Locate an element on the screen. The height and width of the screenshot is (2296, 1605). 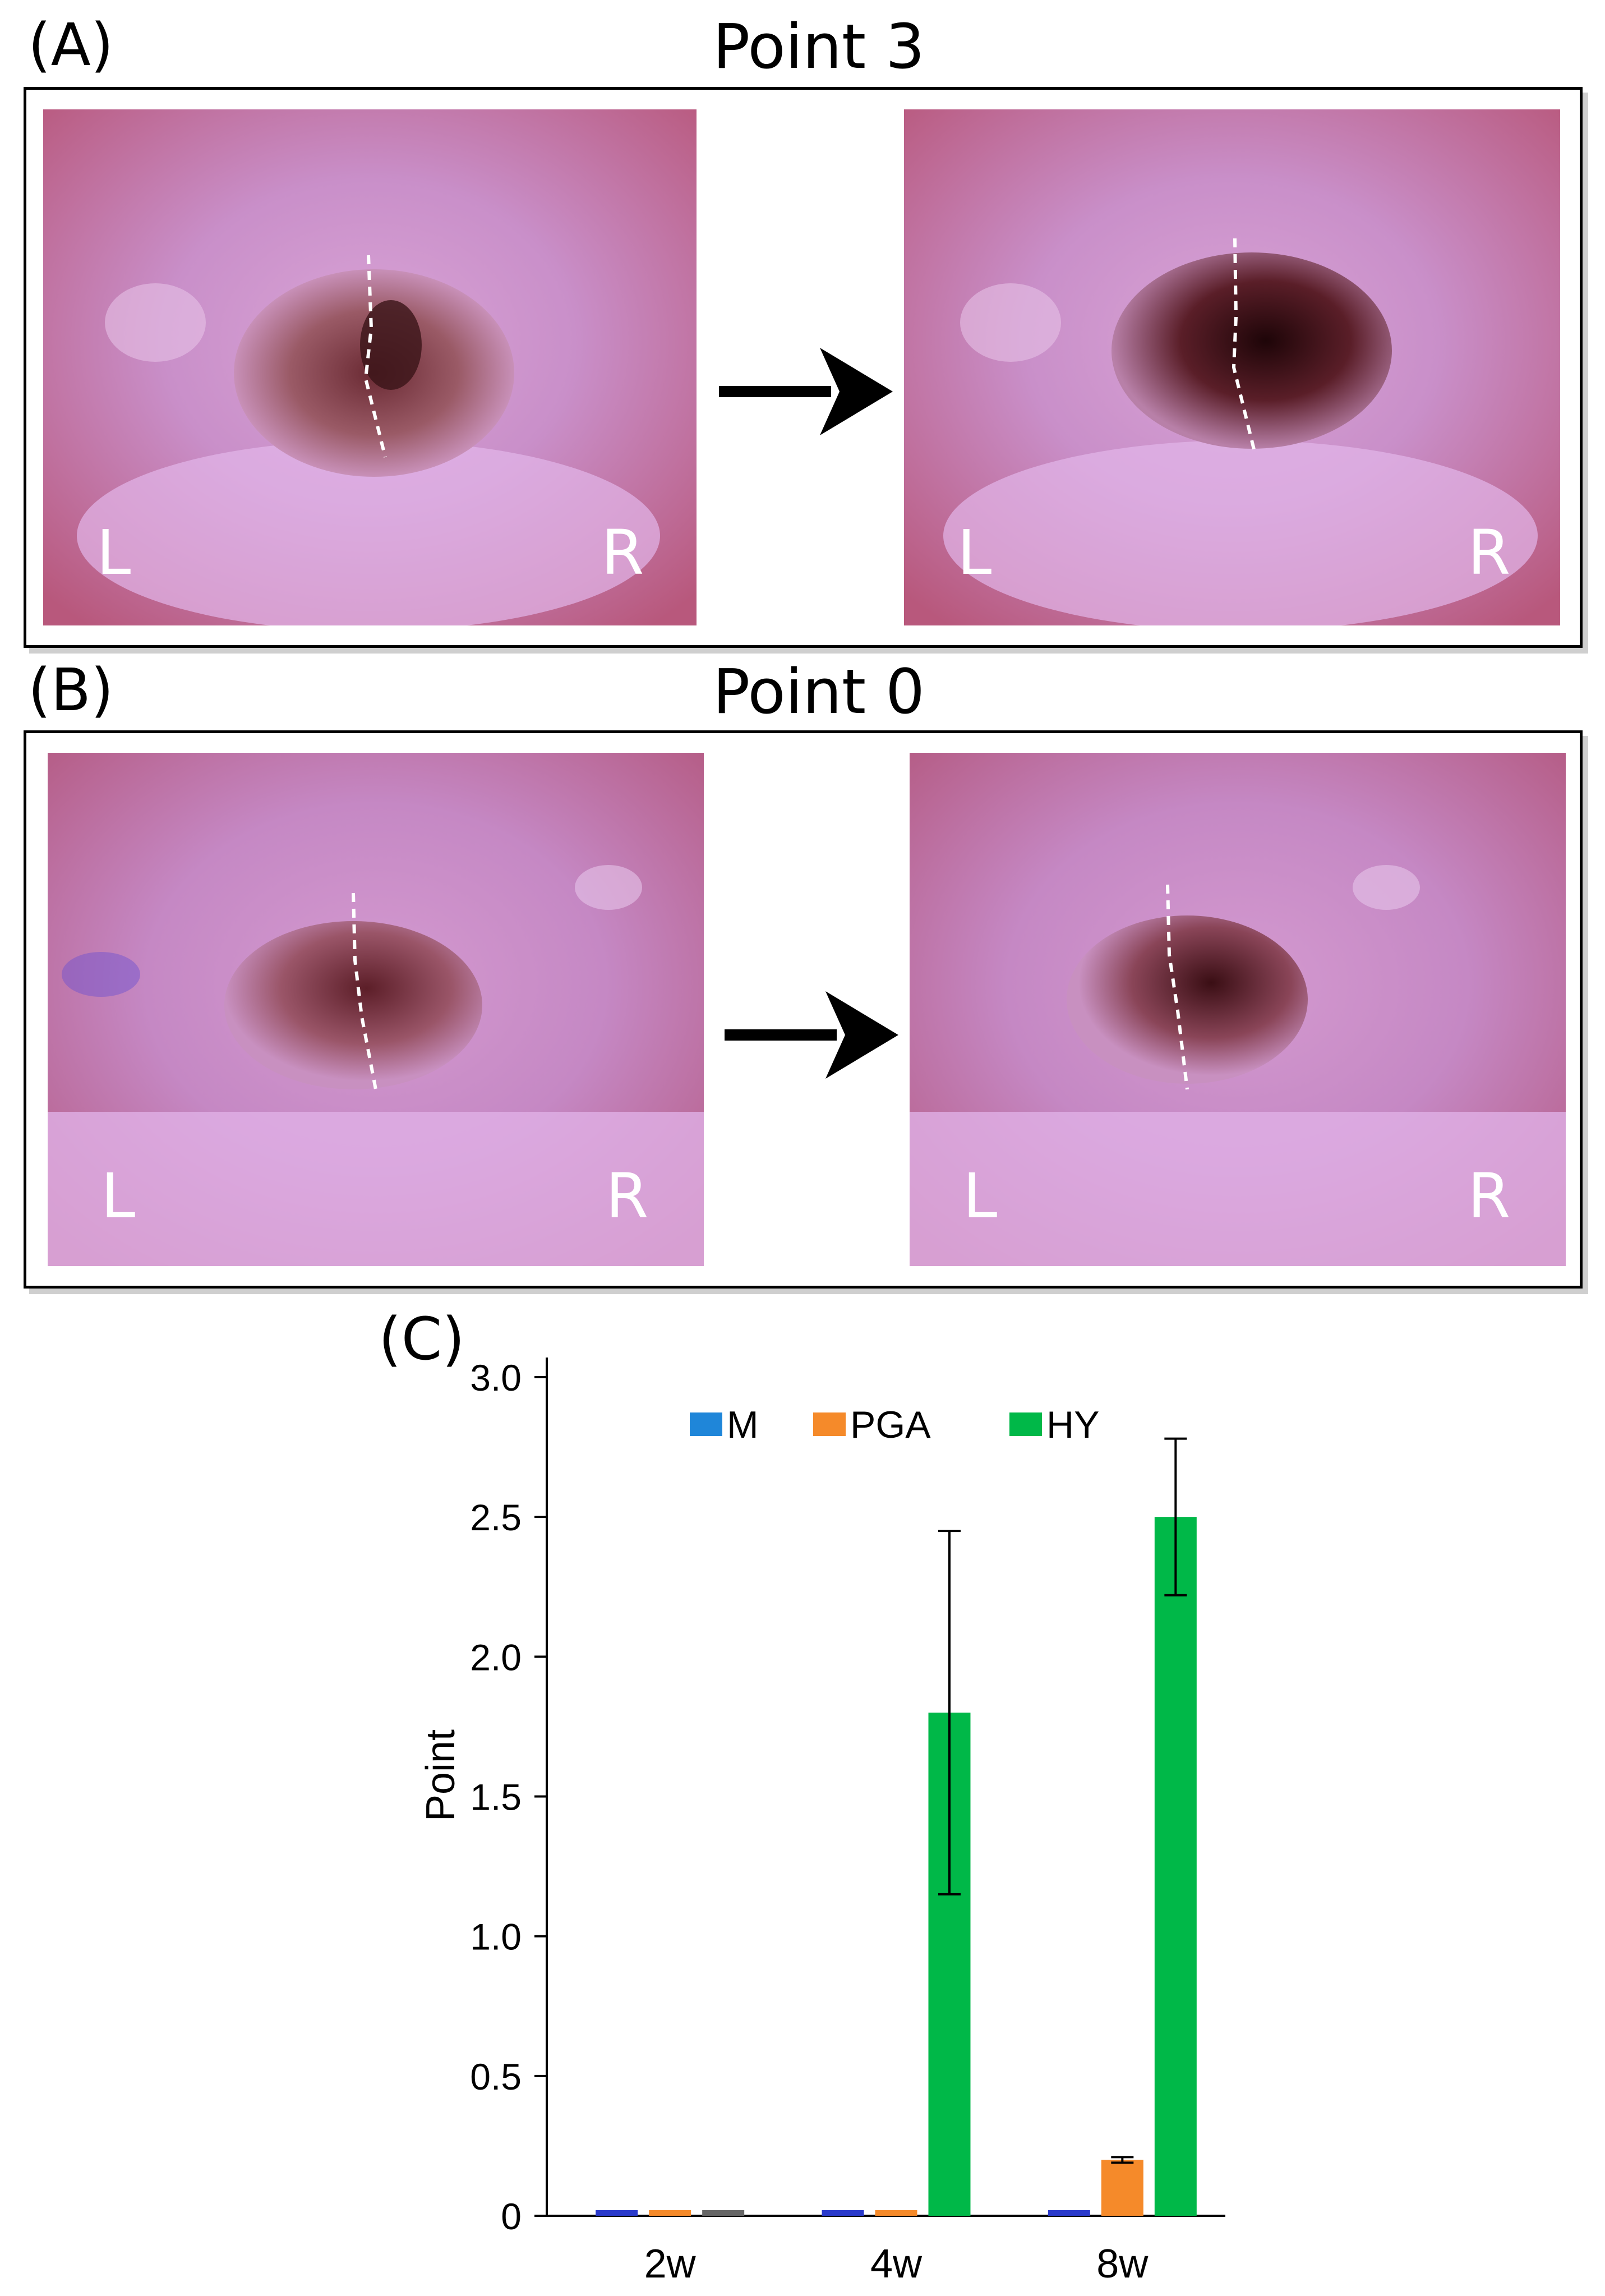
bar-M-2w is located at coordinates (617, 2213).